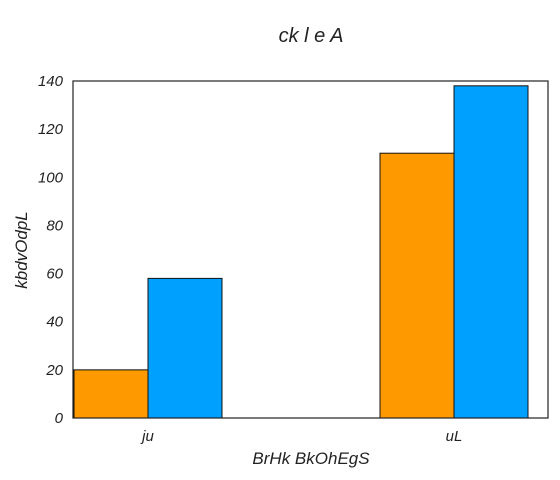 The image size is (560, 480). Describe the element at coordinates (54, 225) in the screenshot. I see `y-tick-label: 80` at that location.